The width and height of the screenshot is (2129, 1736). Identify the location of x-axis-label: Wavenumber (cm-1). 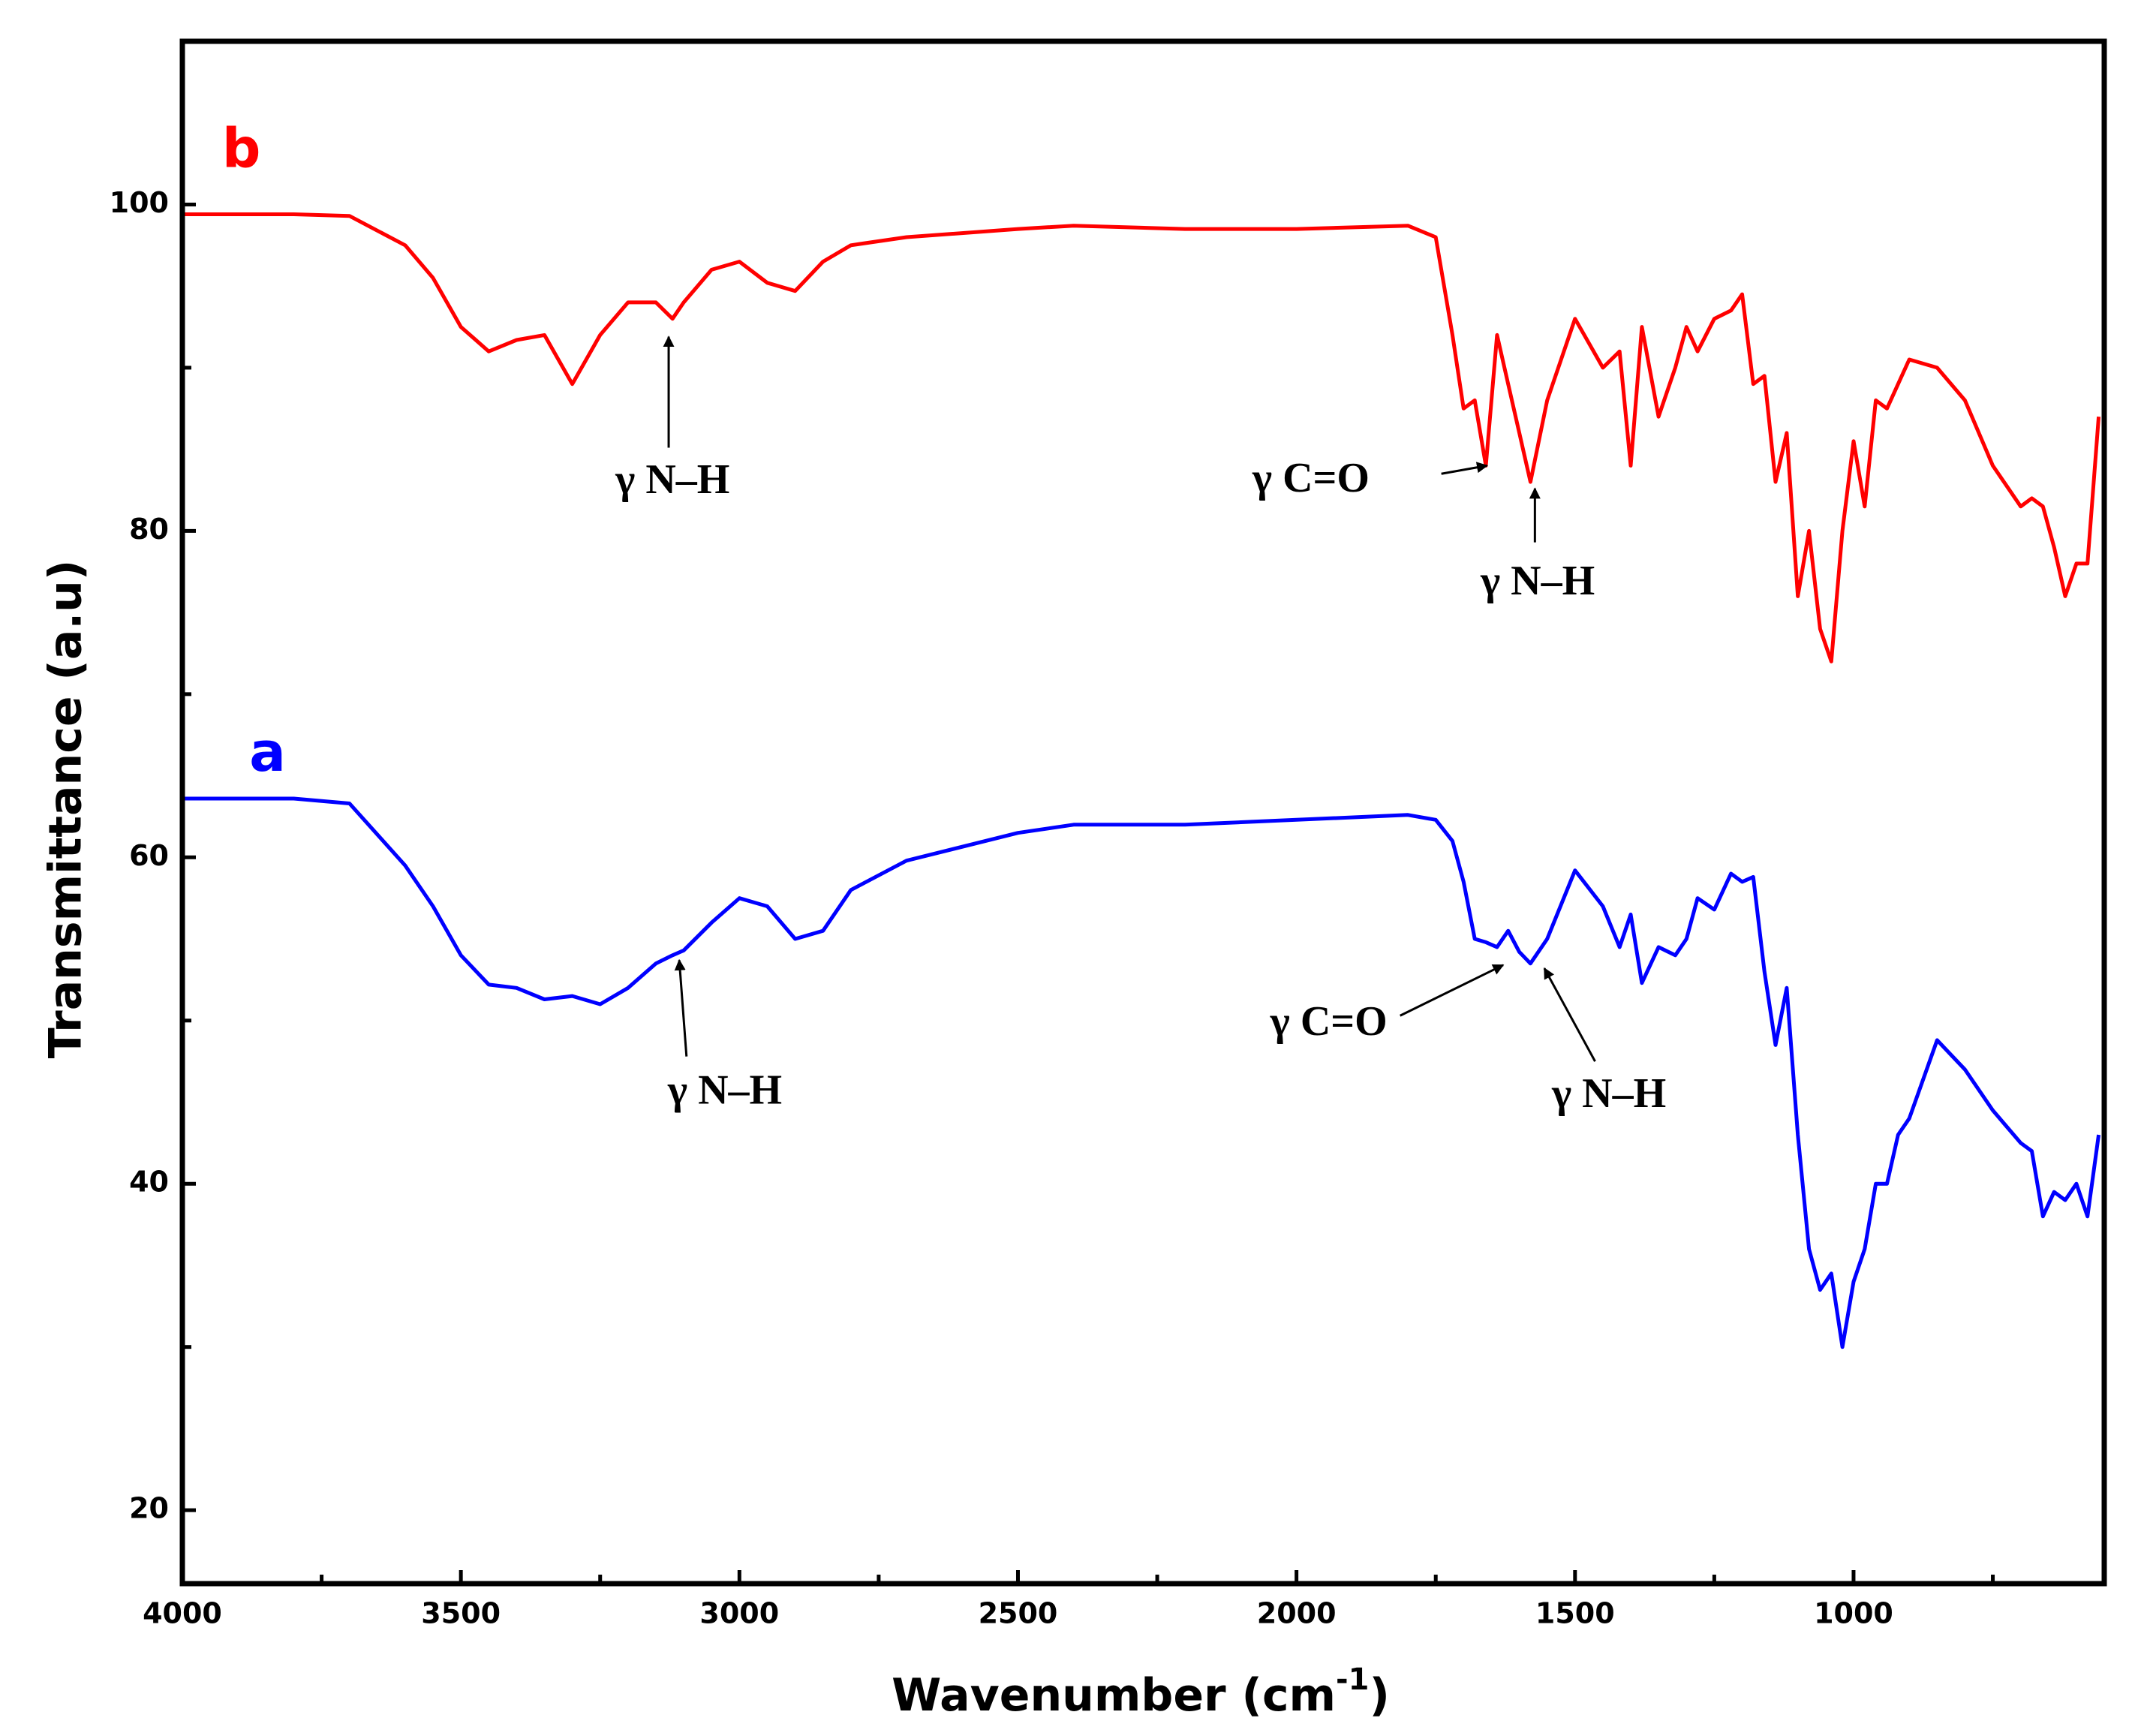
(1141, 1692).